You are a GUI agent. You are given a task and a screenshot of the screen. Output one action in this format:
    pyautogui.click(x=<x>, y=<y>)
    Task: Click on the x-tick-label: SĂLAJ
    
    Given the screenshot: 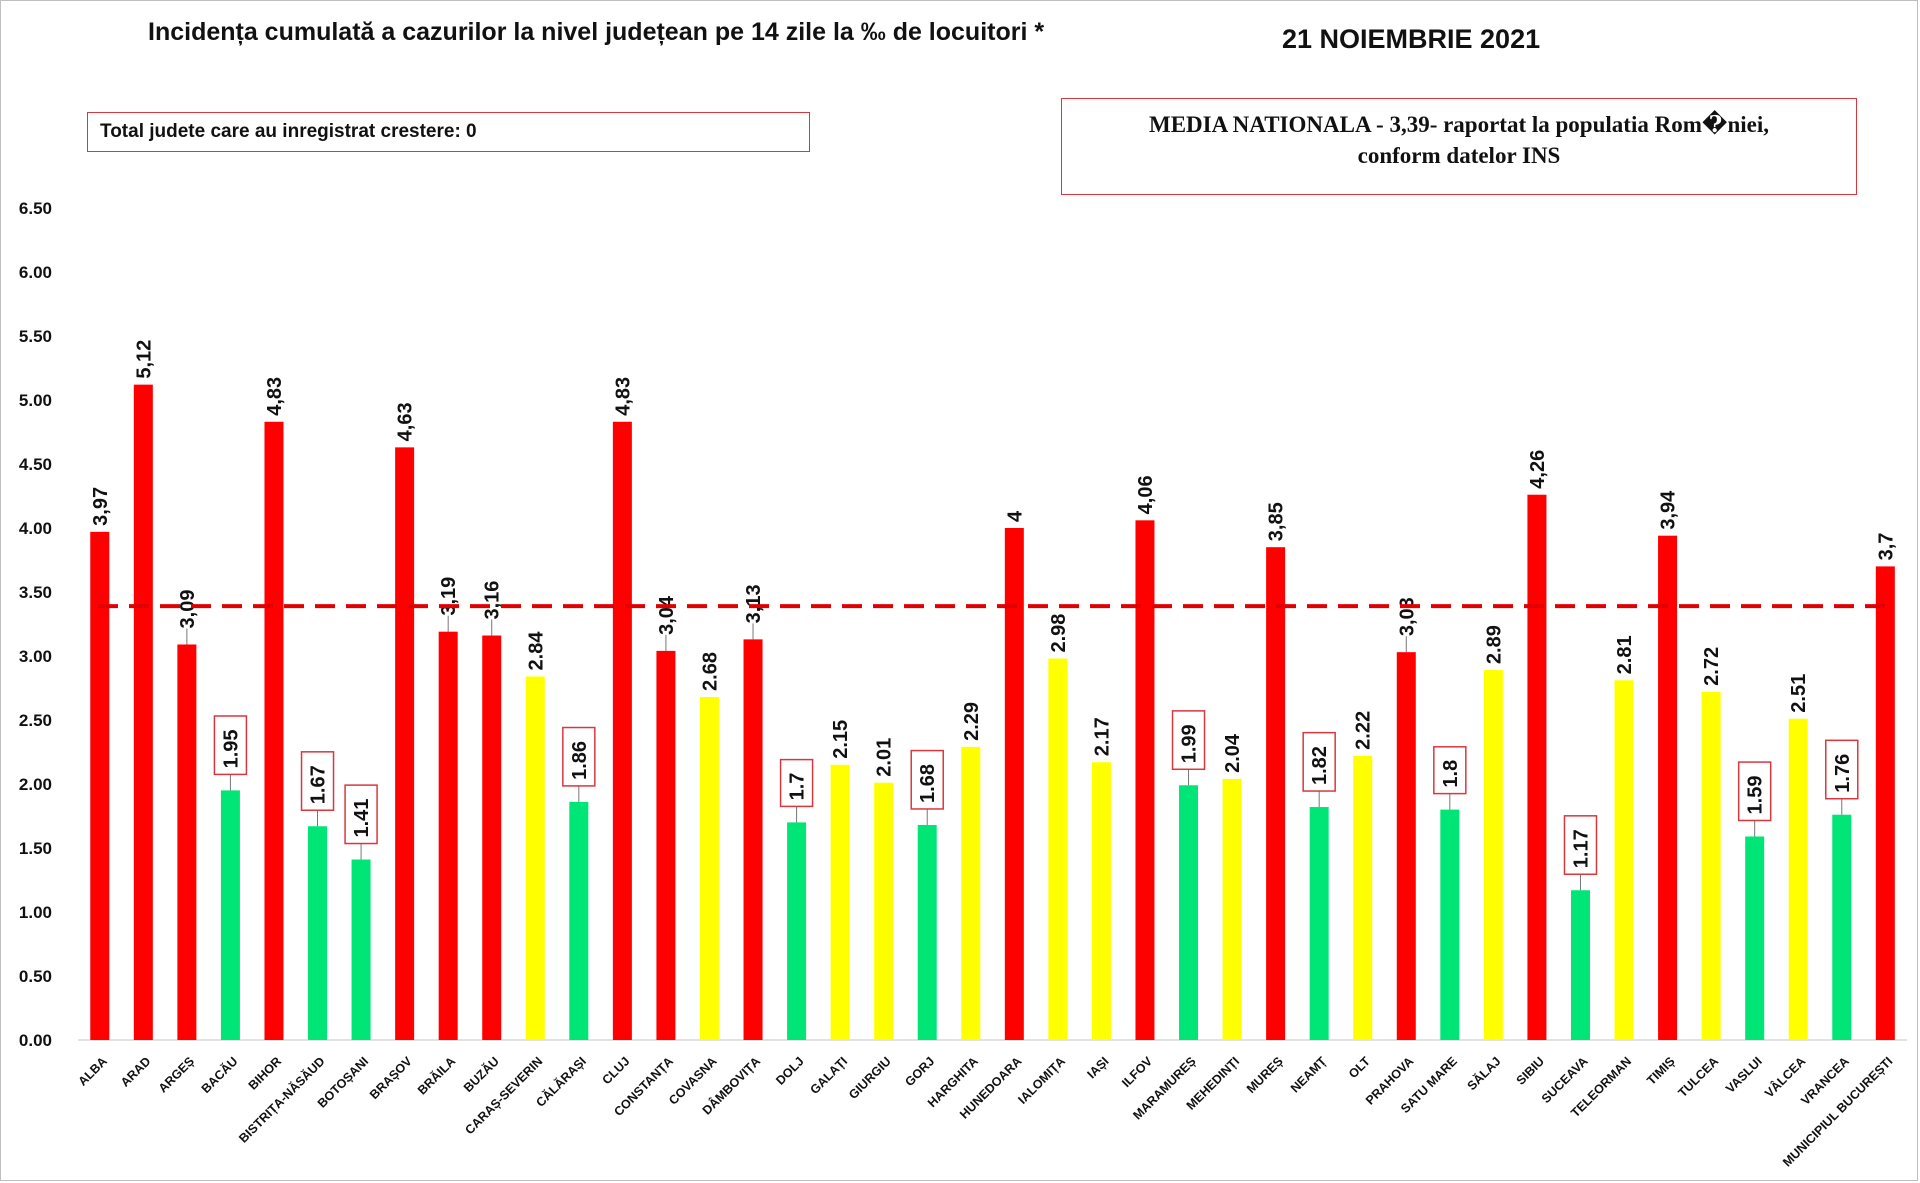 What is the action you would take?
    pyautogui.click(x=1484, y=1073)
    